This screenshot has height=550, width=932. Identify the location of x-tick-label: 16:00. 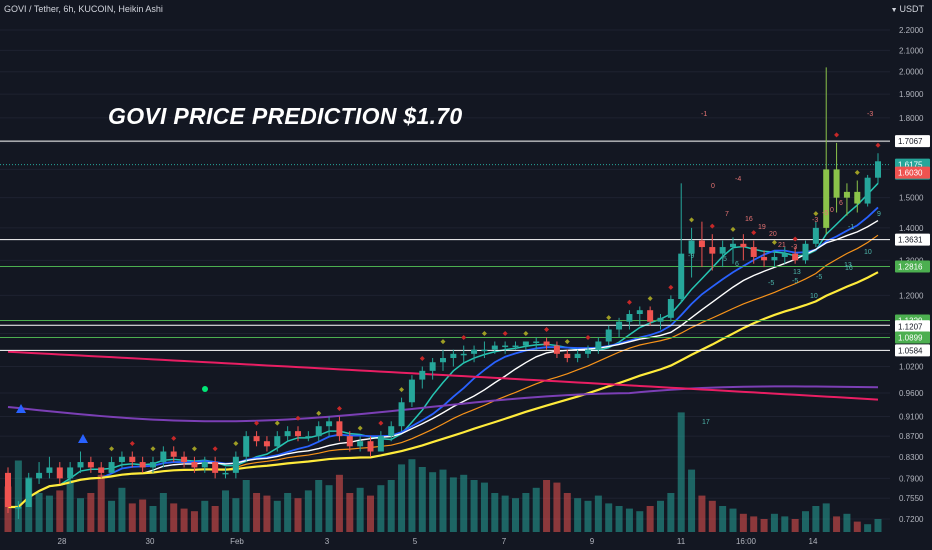
(746, 541).